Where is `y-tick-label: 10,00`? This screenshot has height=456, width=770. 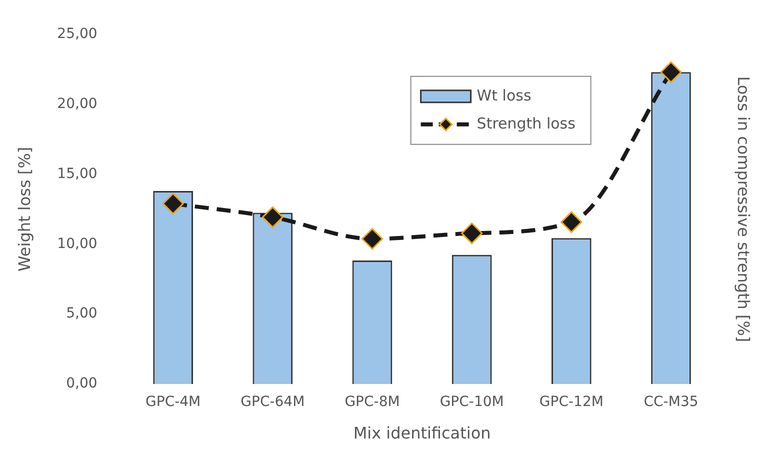 y-tick-label: 10,00 is located at coordinates (77, 244).